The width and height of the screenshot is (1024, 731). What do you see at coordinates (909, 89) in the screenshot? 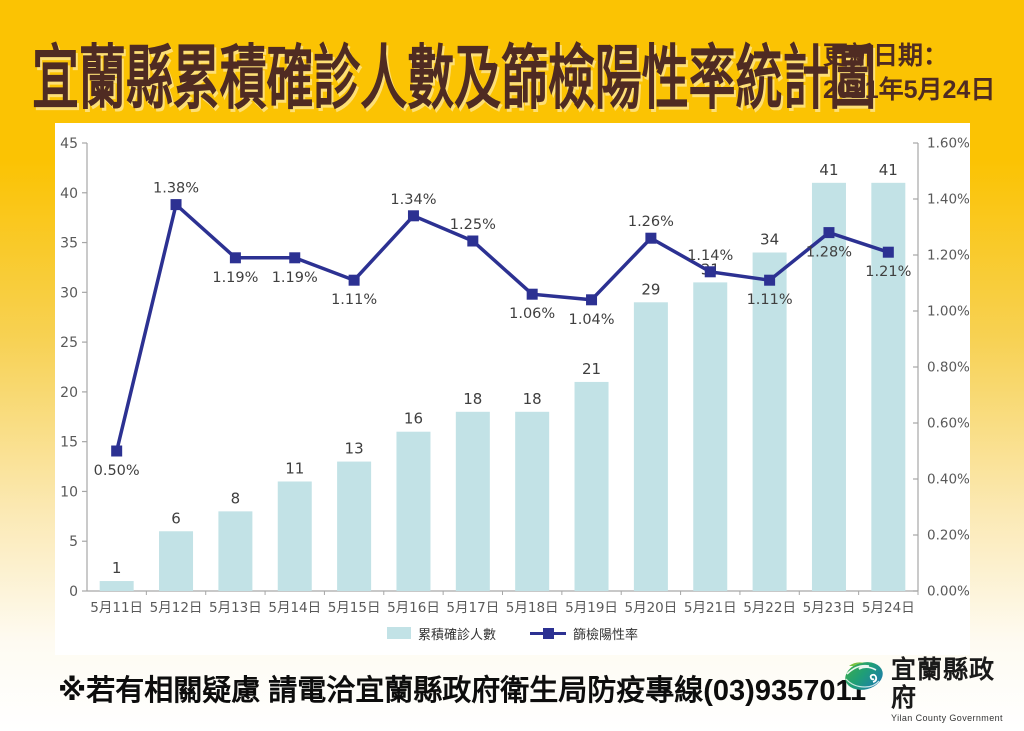
I see `update-date-value: 2021年5月24日` at bounding box center [909, 89].